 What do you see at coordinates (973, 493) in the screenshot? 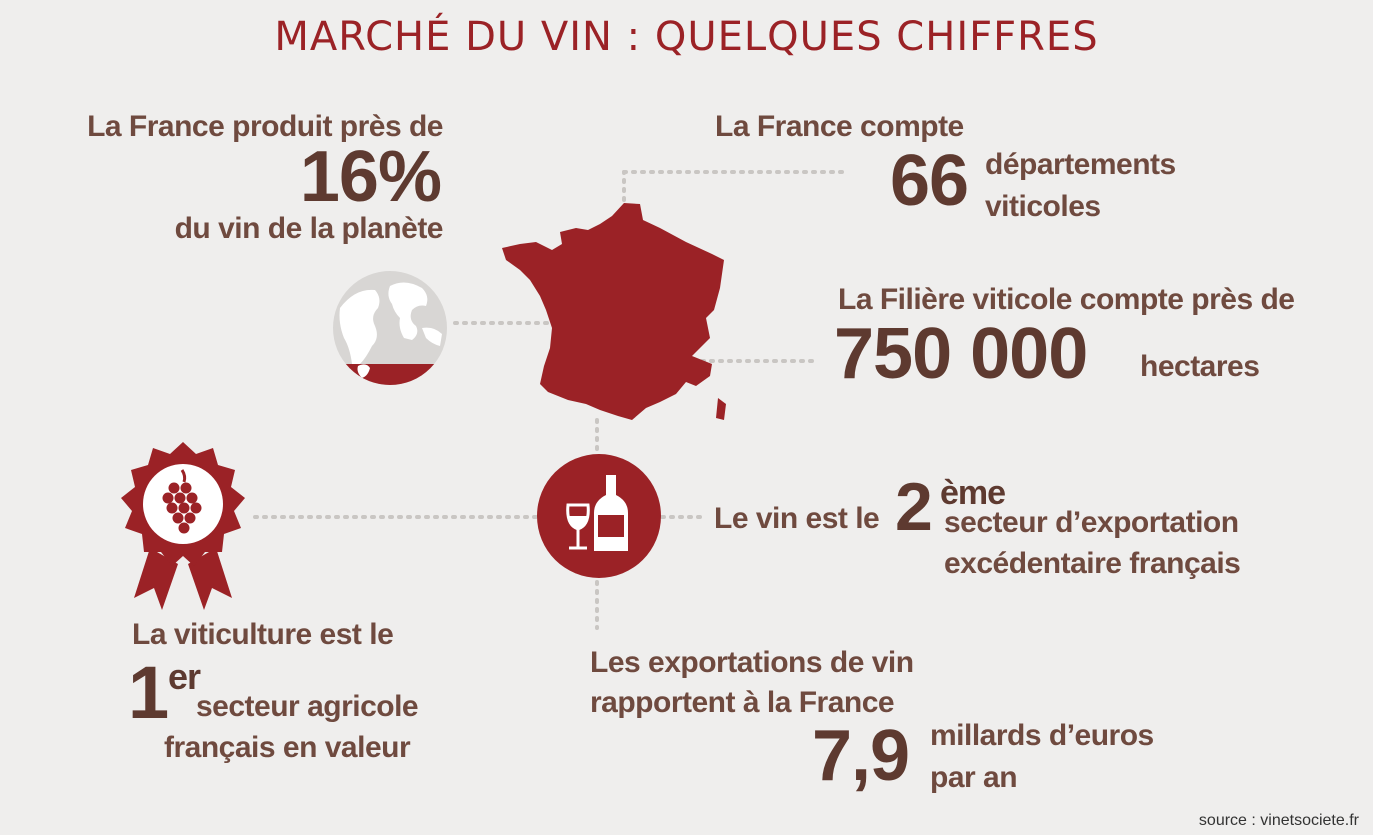
I see `export-rank-suffix: ème` at bounding box center [973, 493].